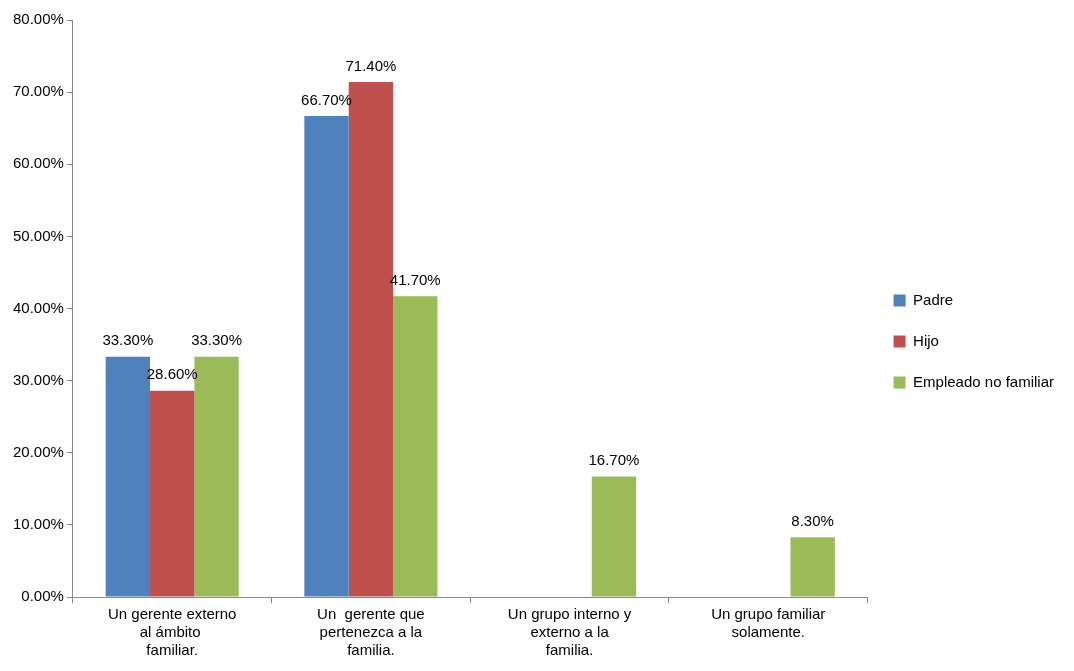  What do you see at coordinates (933, 299) in the screenshot?
I see `legend-label: Padre` at bounding box center [933, 299].